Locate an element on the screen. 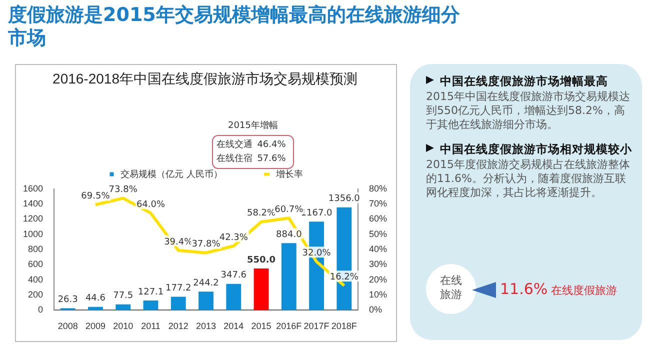 This screenshot has width=650, height=347. data-label: 39.4% is located at coordinates (179, 242).